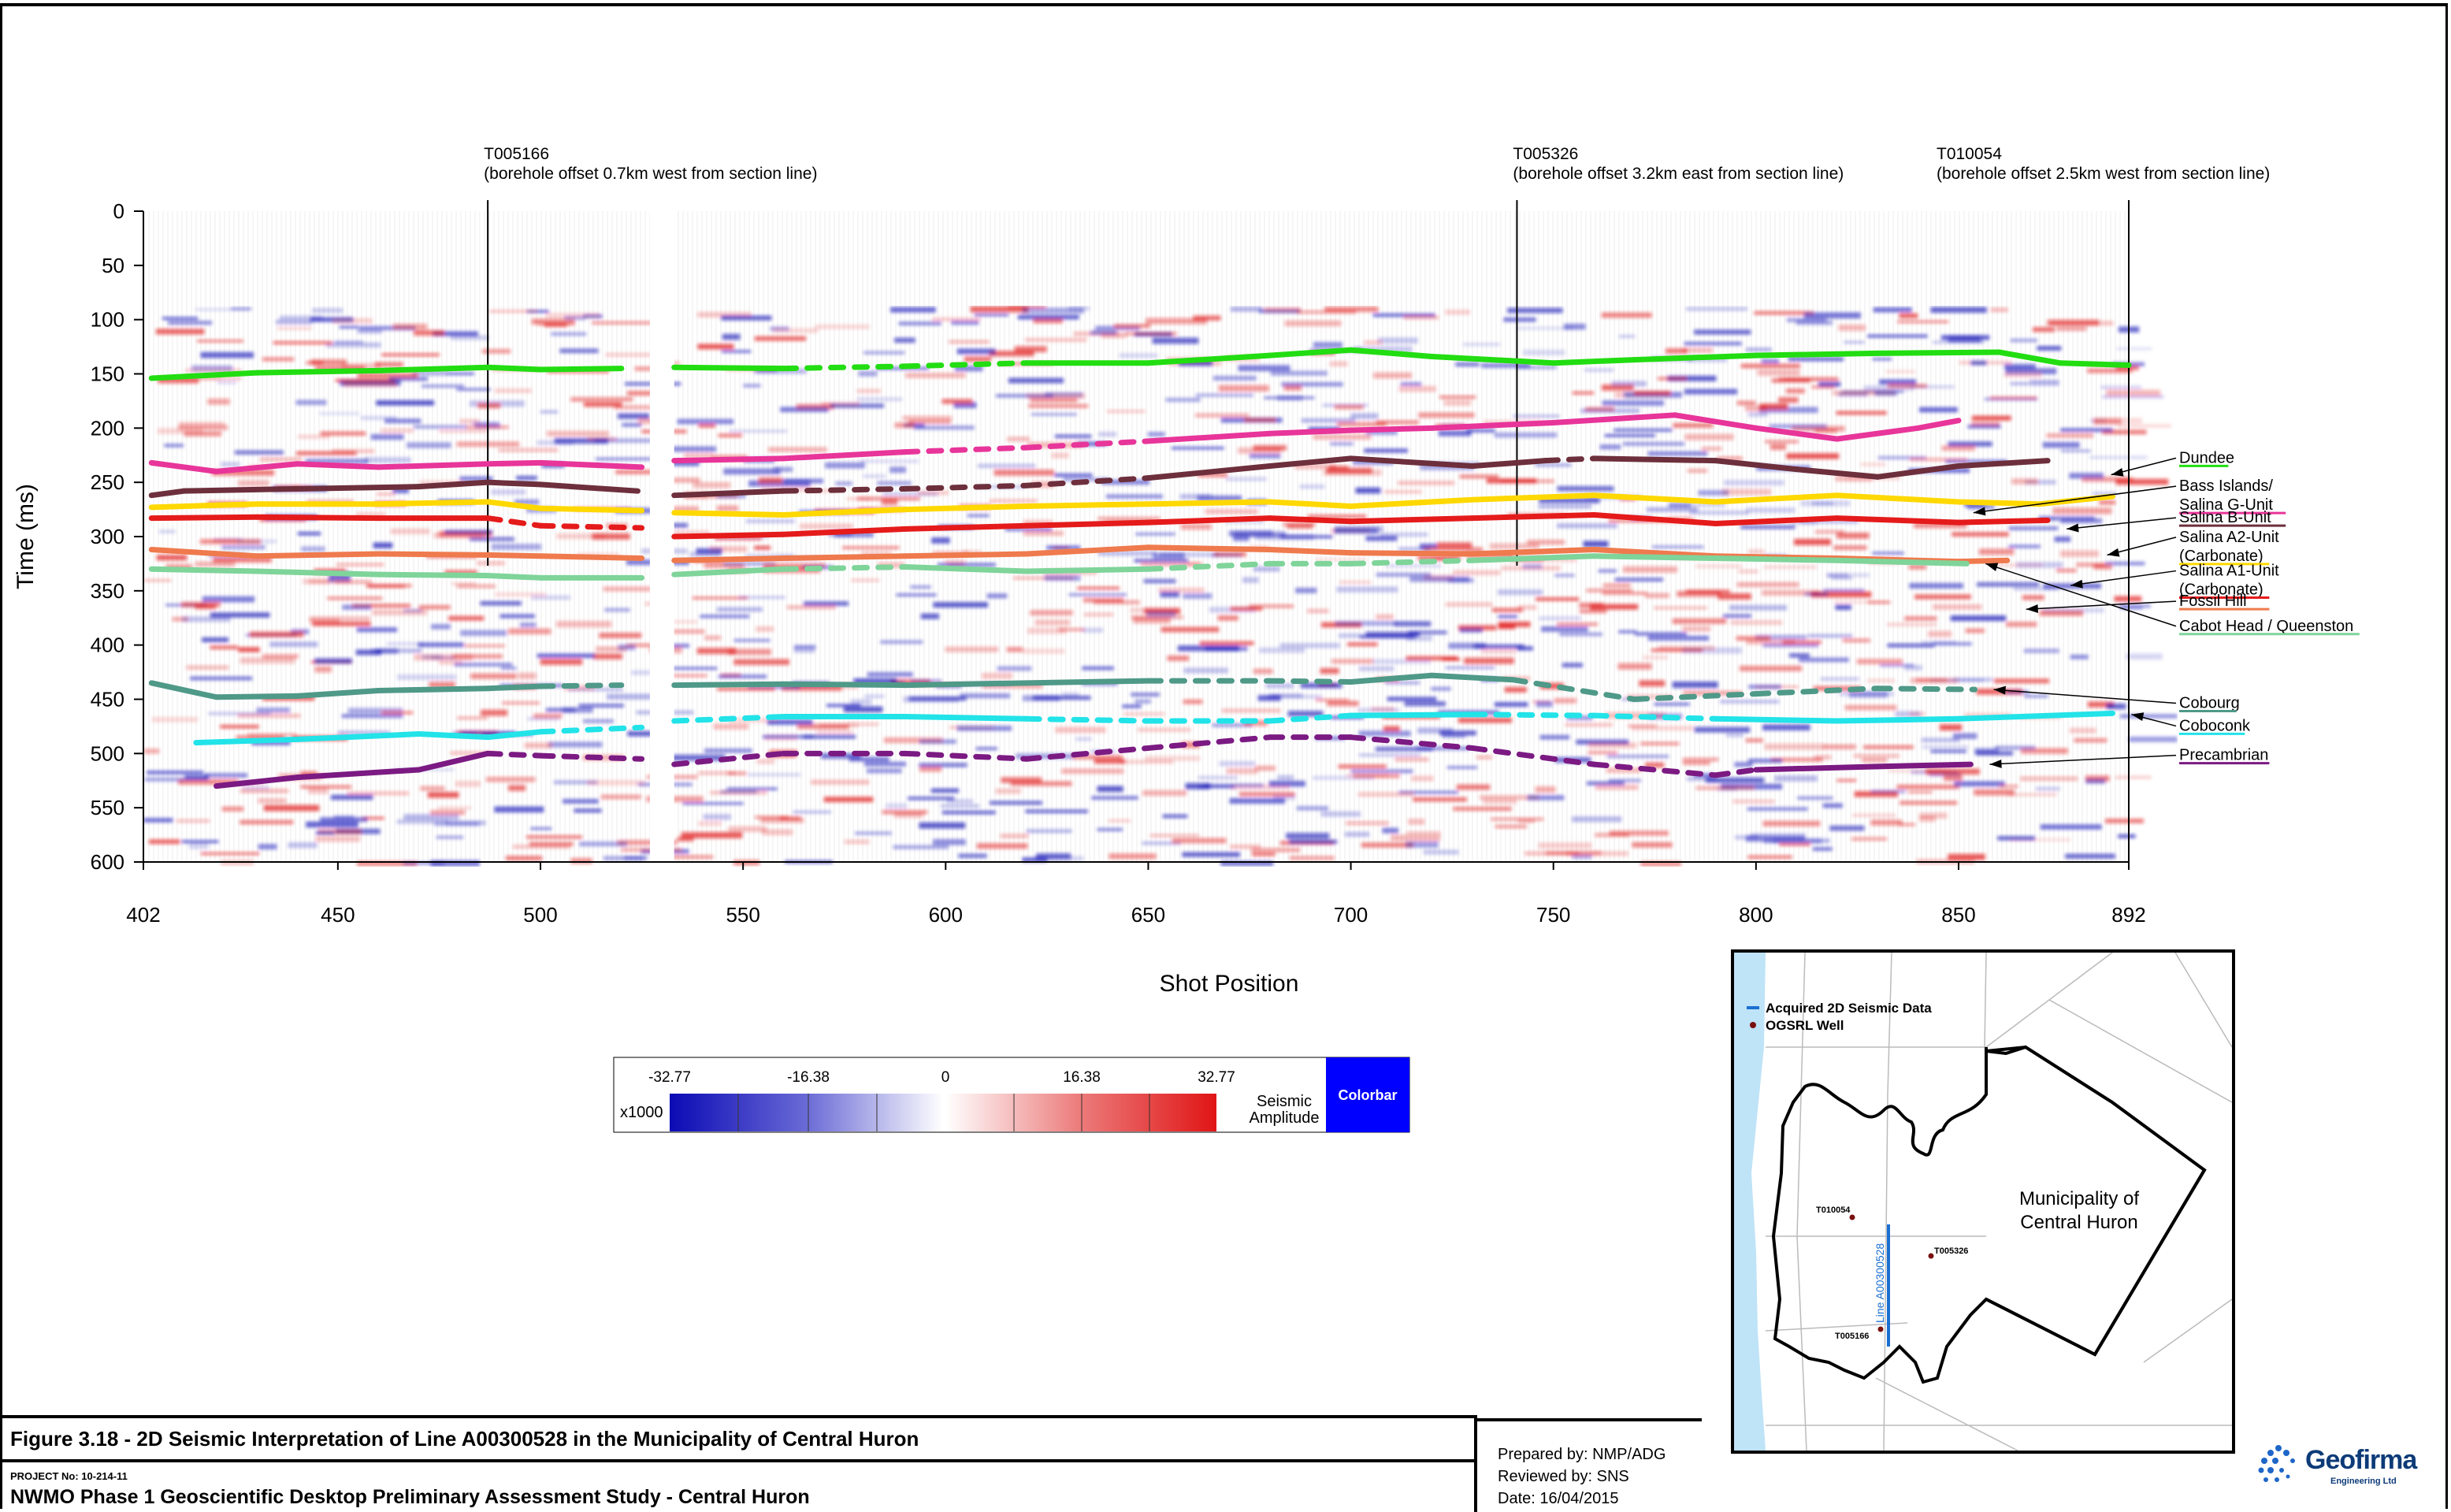 This screenshot has width=2451, height=1512. Describe the element at coordinates (1880, 1283) in the screenshot. I see `seismic-line-label: Line A00300528` at that location.